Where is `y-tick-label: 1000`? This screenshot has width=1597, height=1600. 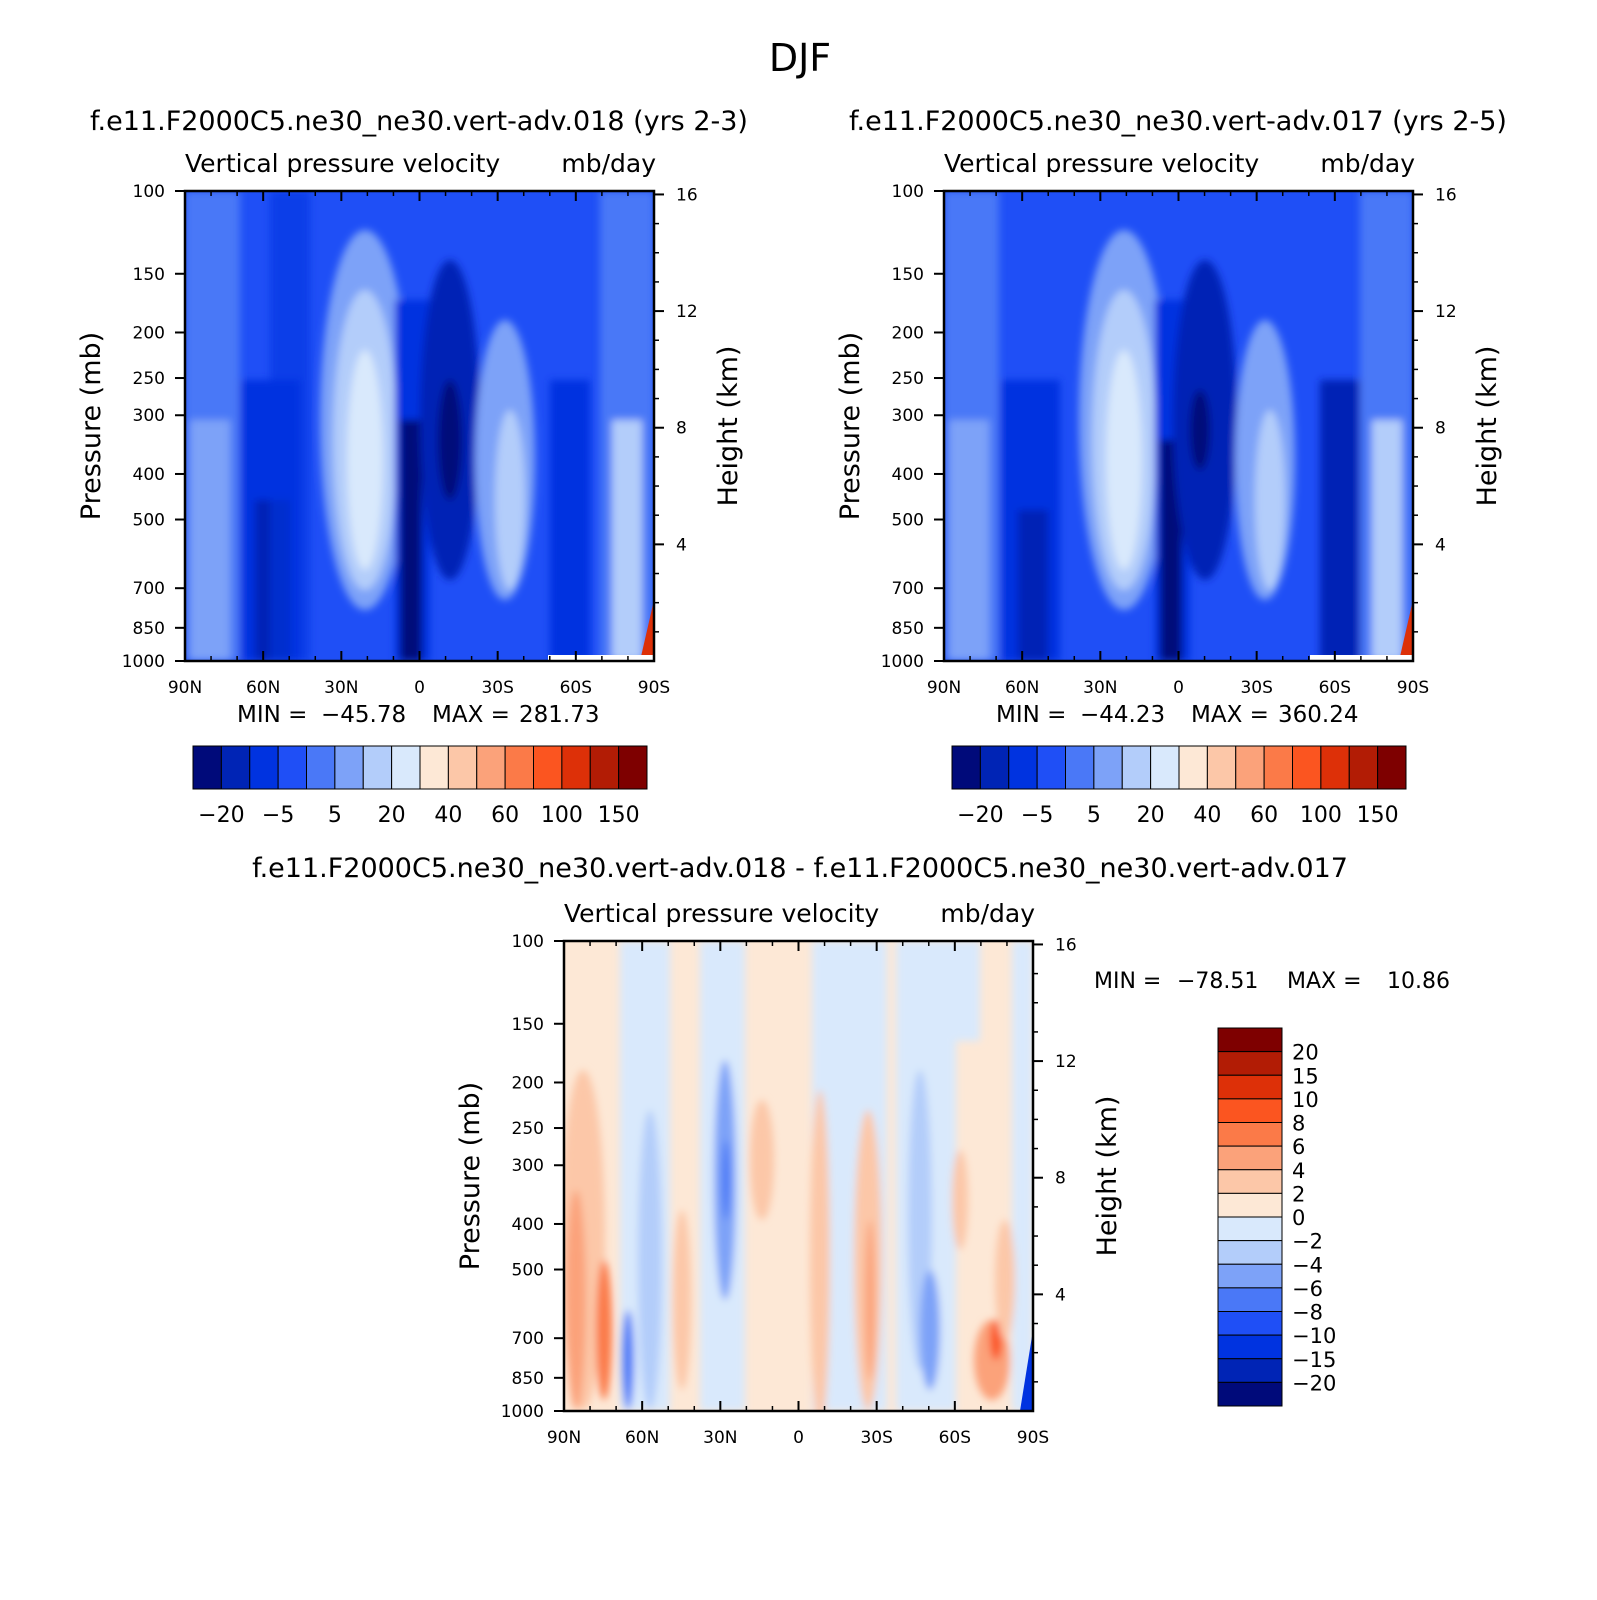 y-tick-label: 1000 is located at coordinates (522, 1412).